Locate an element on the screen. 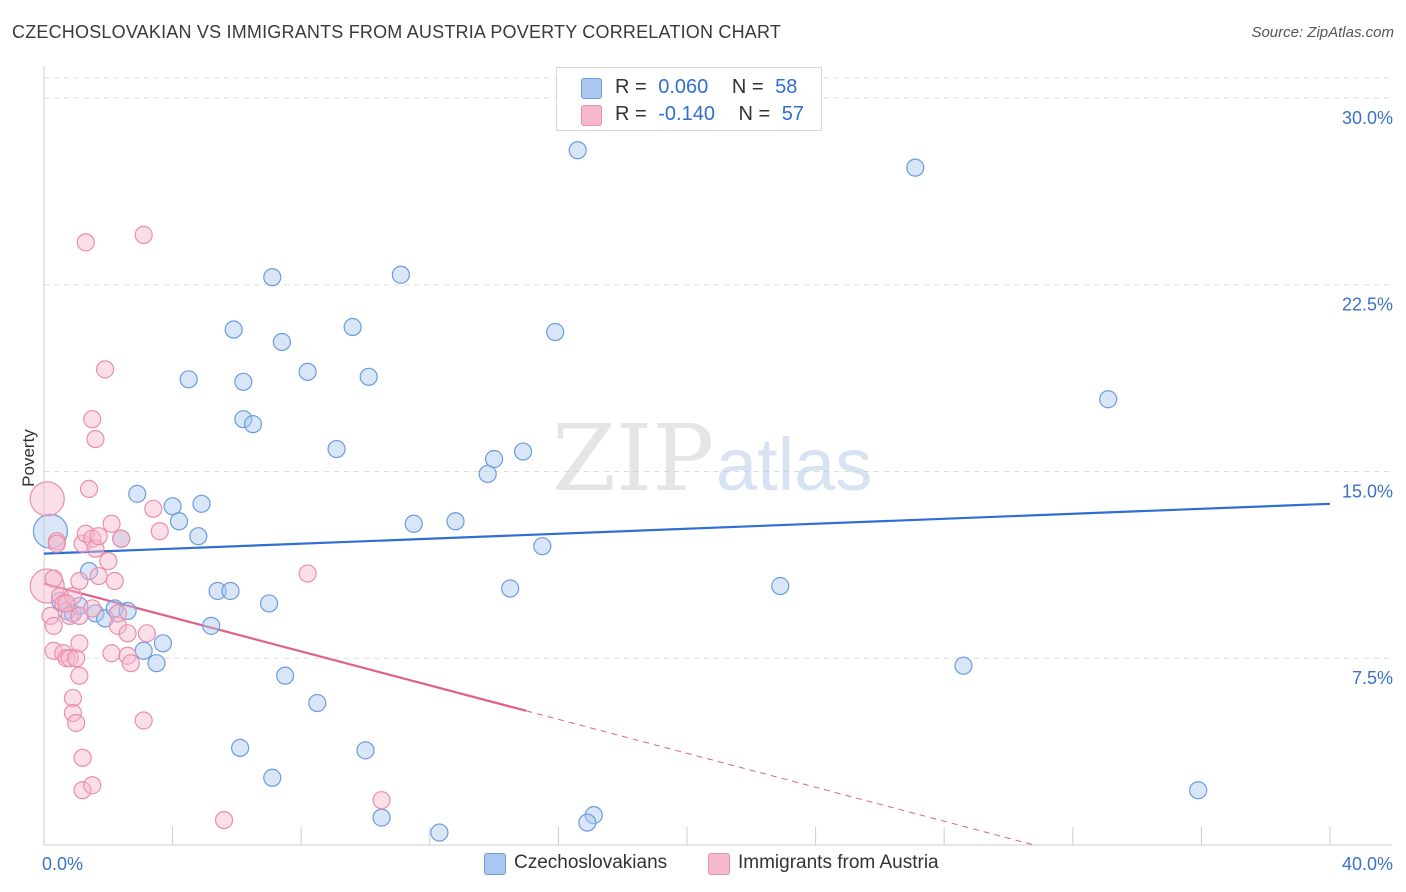 The height and width of the screenshot is (892, 1406). bottom-legend-label: Immigrants from Austria is located at coordinates (838, 862).